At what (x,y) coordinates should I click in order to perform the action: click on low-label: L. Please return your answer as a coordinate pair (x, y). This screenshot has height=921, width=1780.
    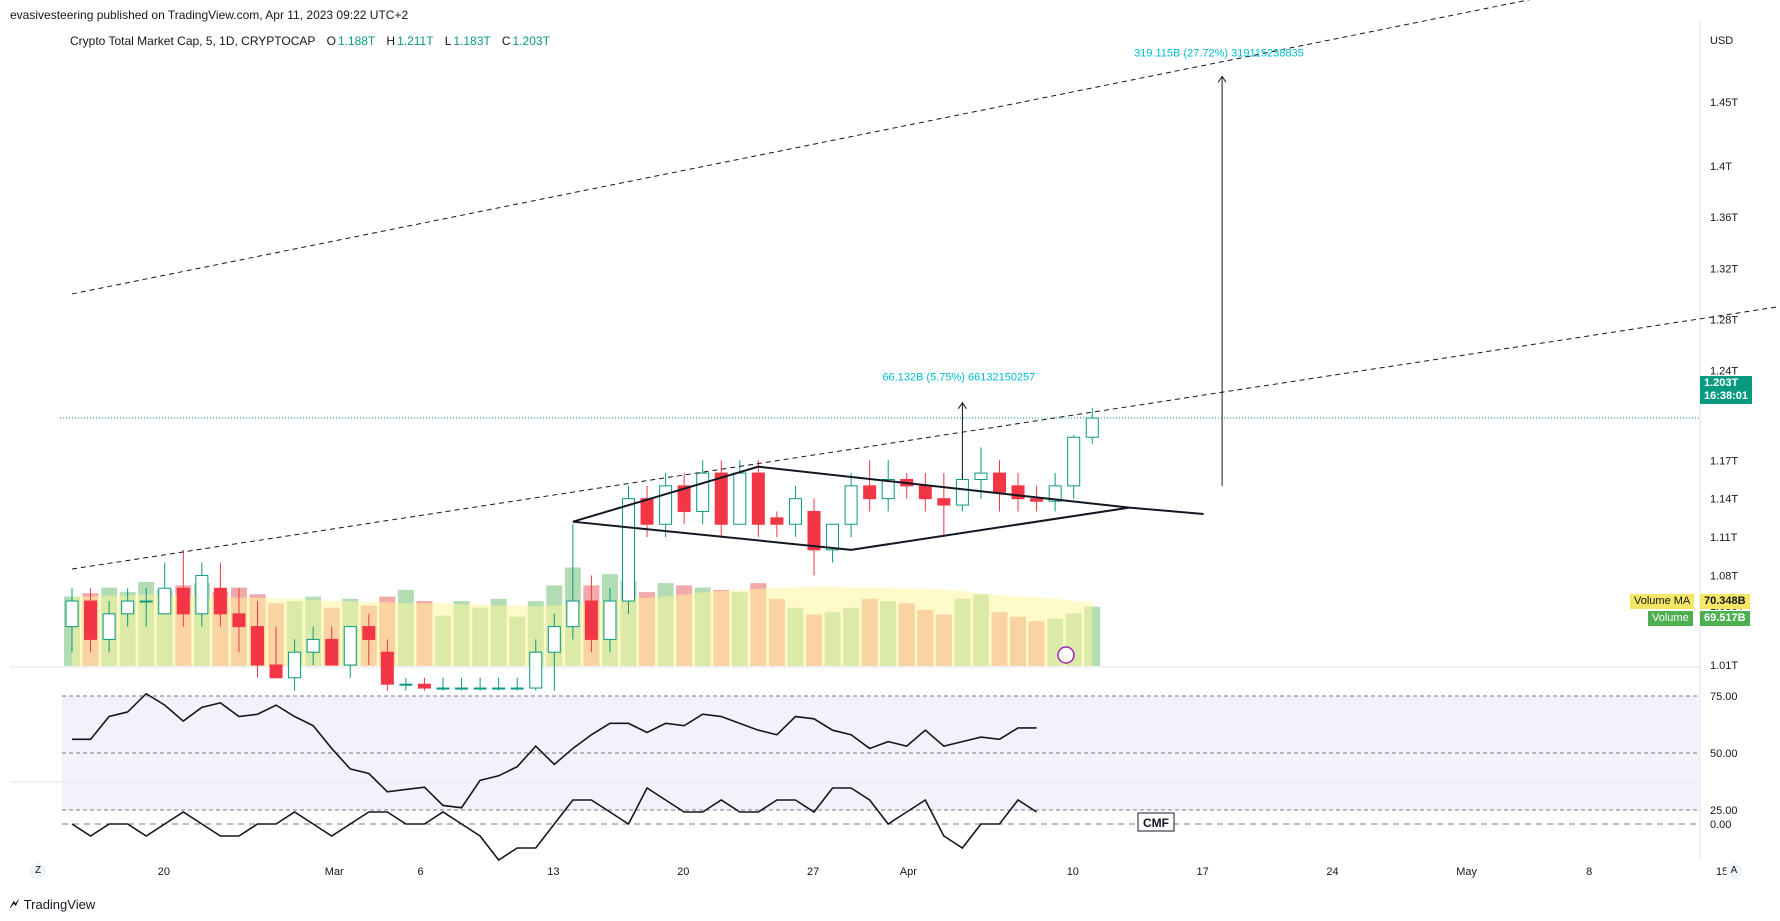
    Looking at the image, I should click on (448, 41).